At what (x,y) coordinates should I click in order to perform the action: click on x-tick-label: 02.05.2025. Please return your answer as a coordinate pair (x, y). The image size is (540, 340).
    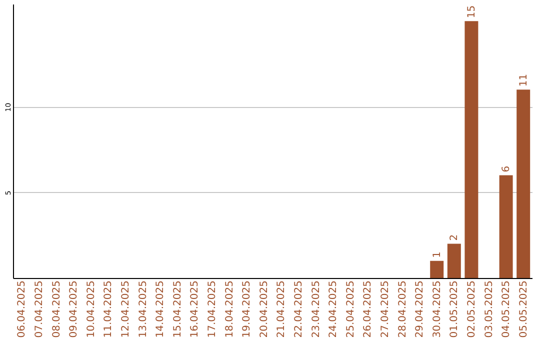
    Looking at the image, I should click on (472, 309).